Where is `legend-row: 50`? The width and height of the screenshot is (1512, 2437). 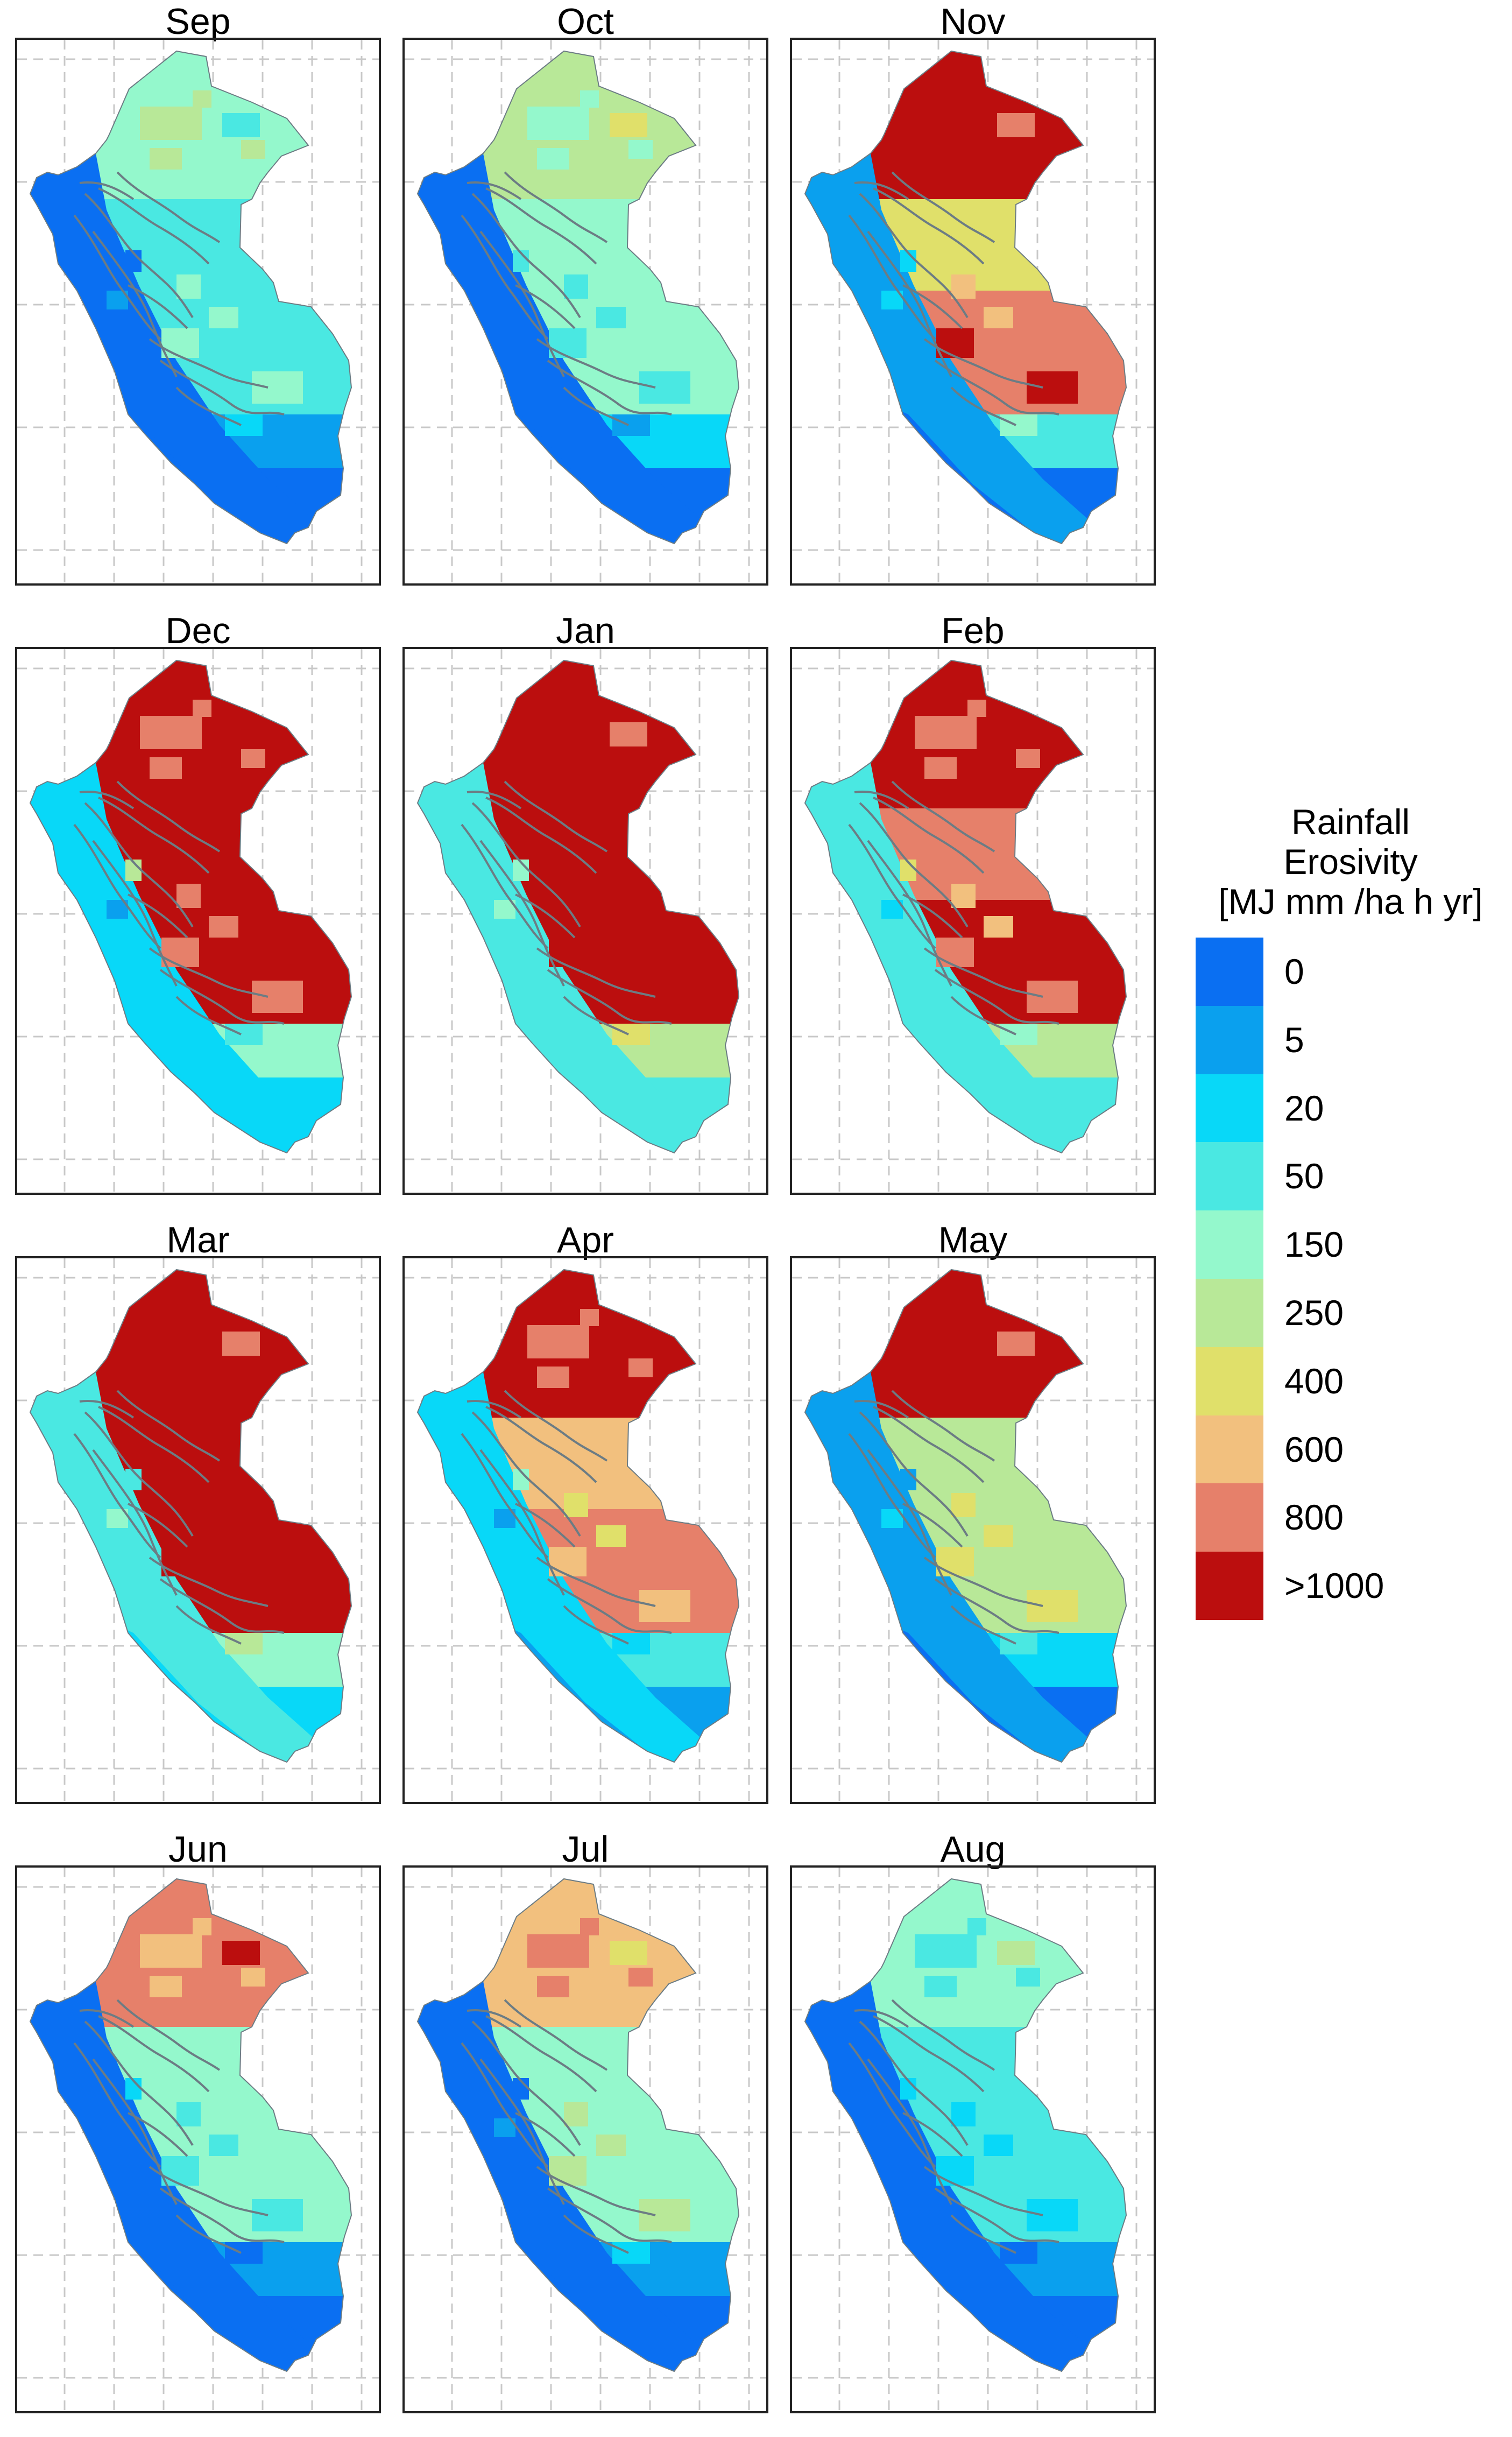
legend-row: 50 is located at coordinates (1354, 1176).